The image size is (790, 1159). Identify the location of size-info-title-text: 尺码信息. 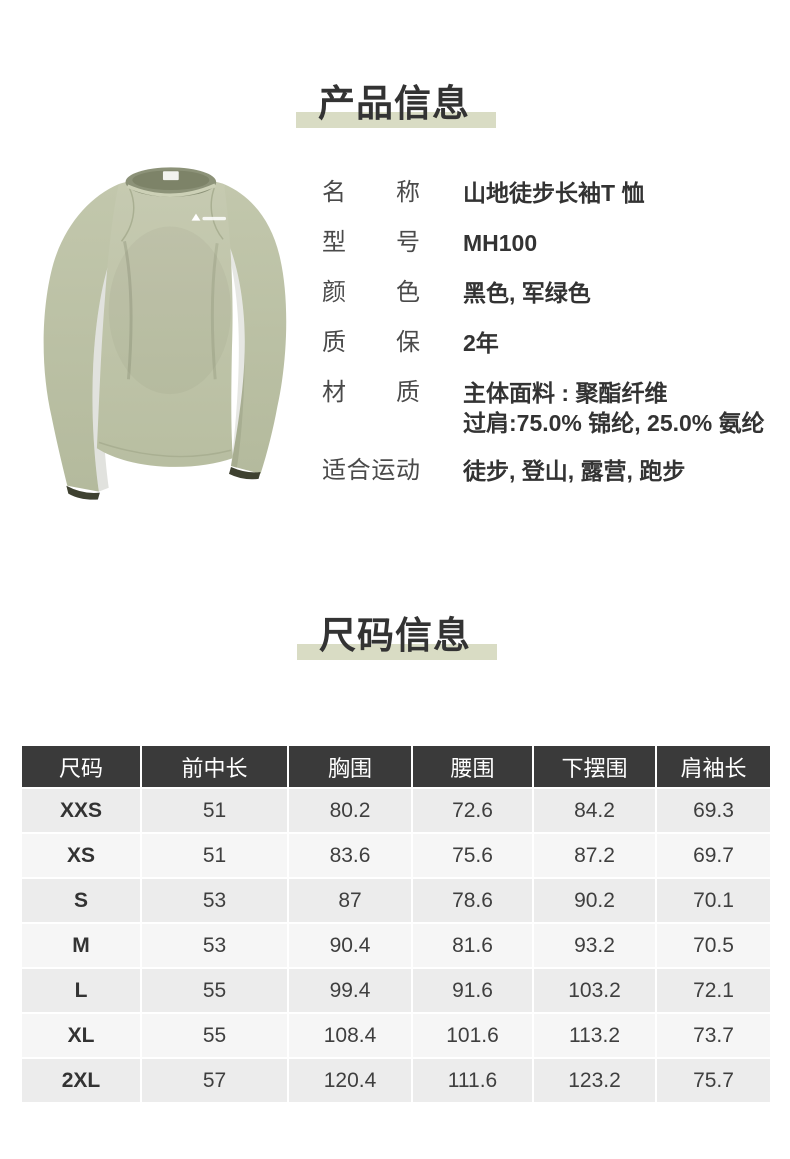
(395, 635).